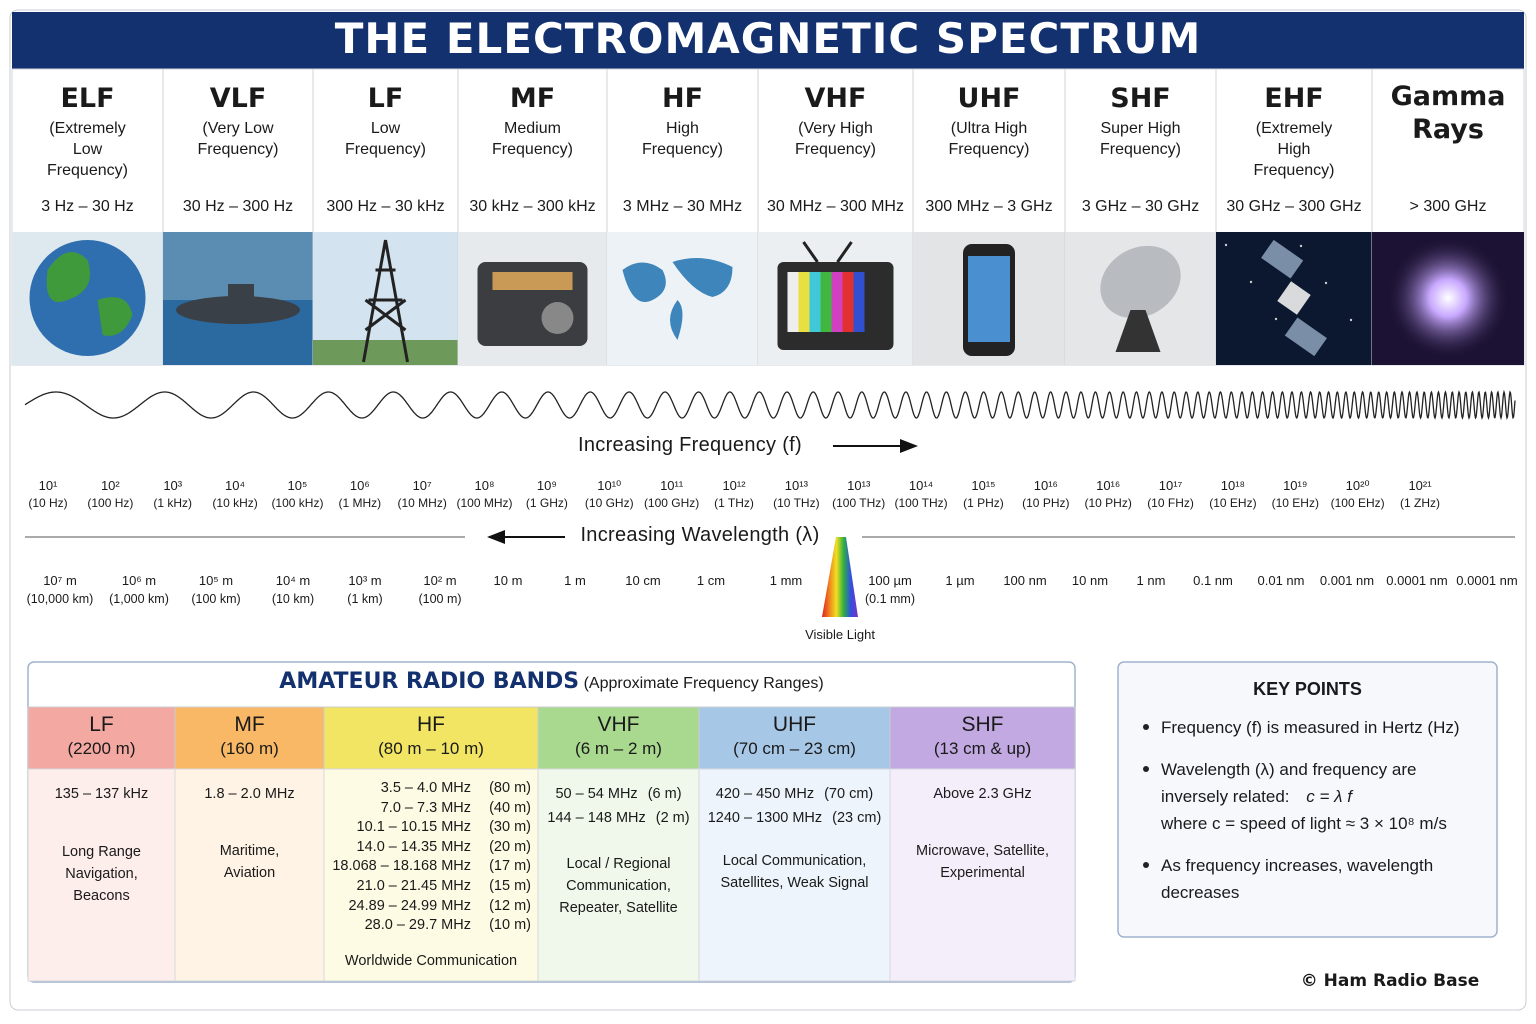 The height and width of the screenshot is (1024, 1536). What do you see at coordinates (690, 445) in the screenshot?
I see `frequency-label: Increasing Frequency (f)` at bounding box center [690, 445].